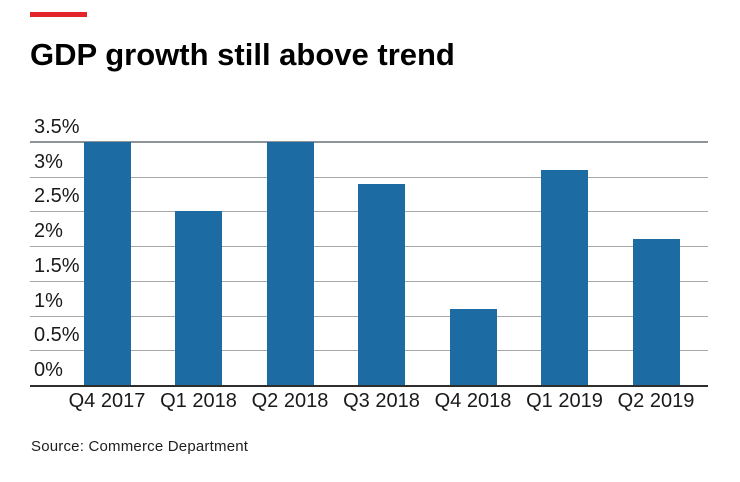 This screenshot has height=482, width=740. Describe the element at coordinates (57, 196) in the screenshot. I see `y-axis-tick-label: 2.5%` at that location.